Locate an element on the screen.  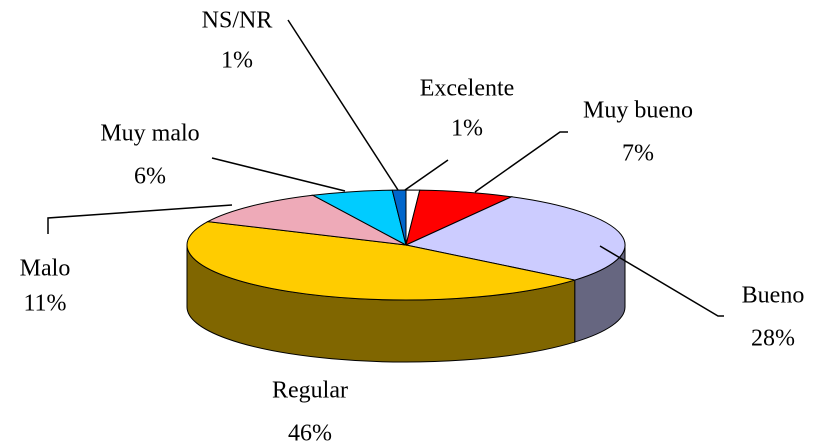
category-label: Bueno is located at coordinates (773, 296).